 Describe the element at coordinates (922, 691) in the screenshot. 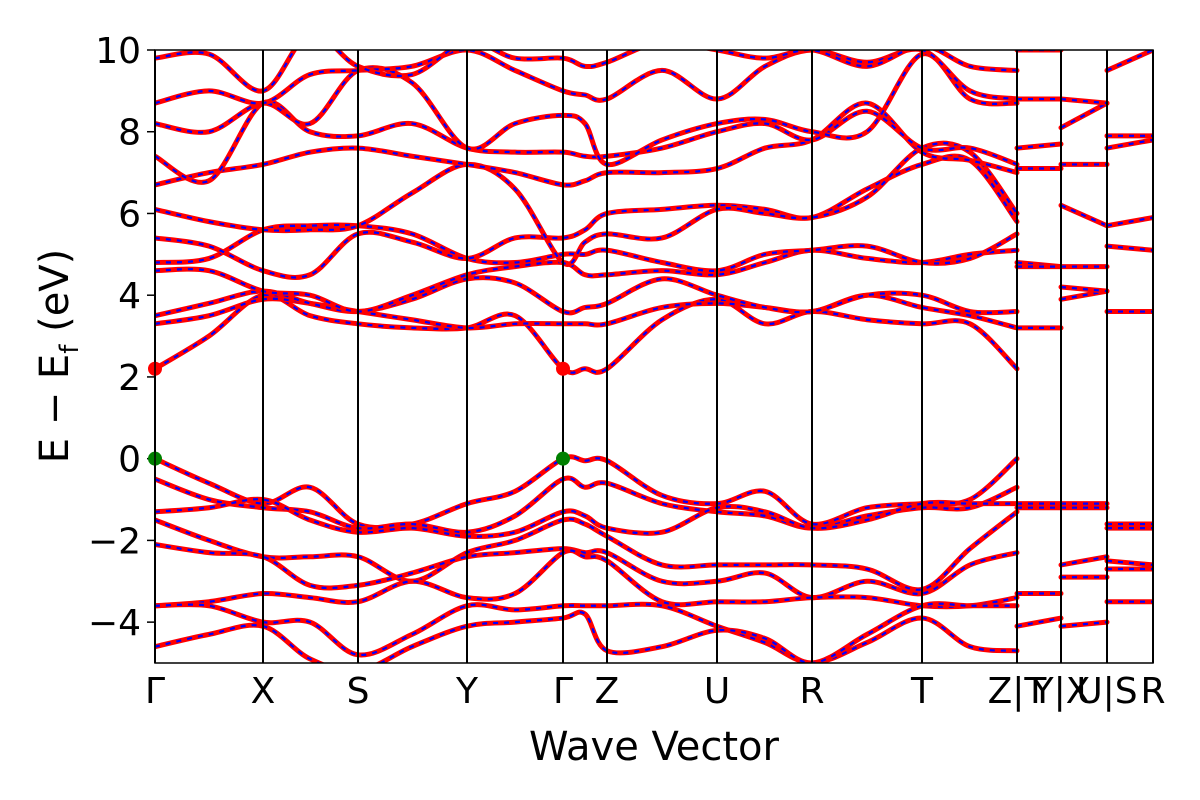

I see `x-tick-label: T` at that location.